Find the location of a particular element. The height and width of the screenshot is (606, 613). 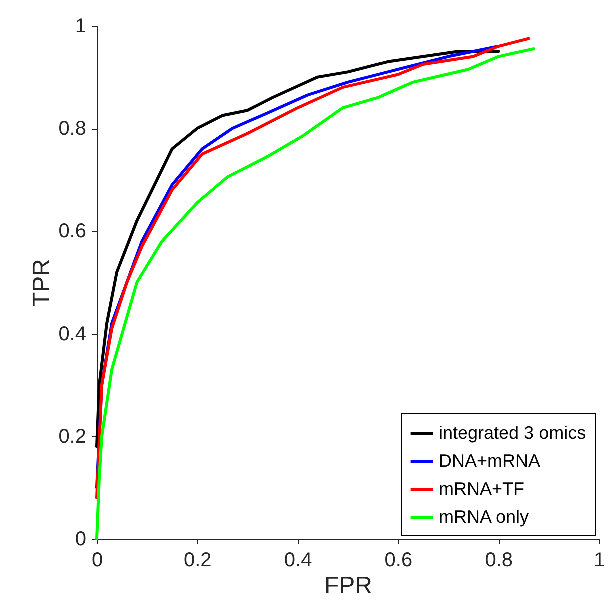

legend-label: integrated 3 omics is located at coordinates (512, 433).